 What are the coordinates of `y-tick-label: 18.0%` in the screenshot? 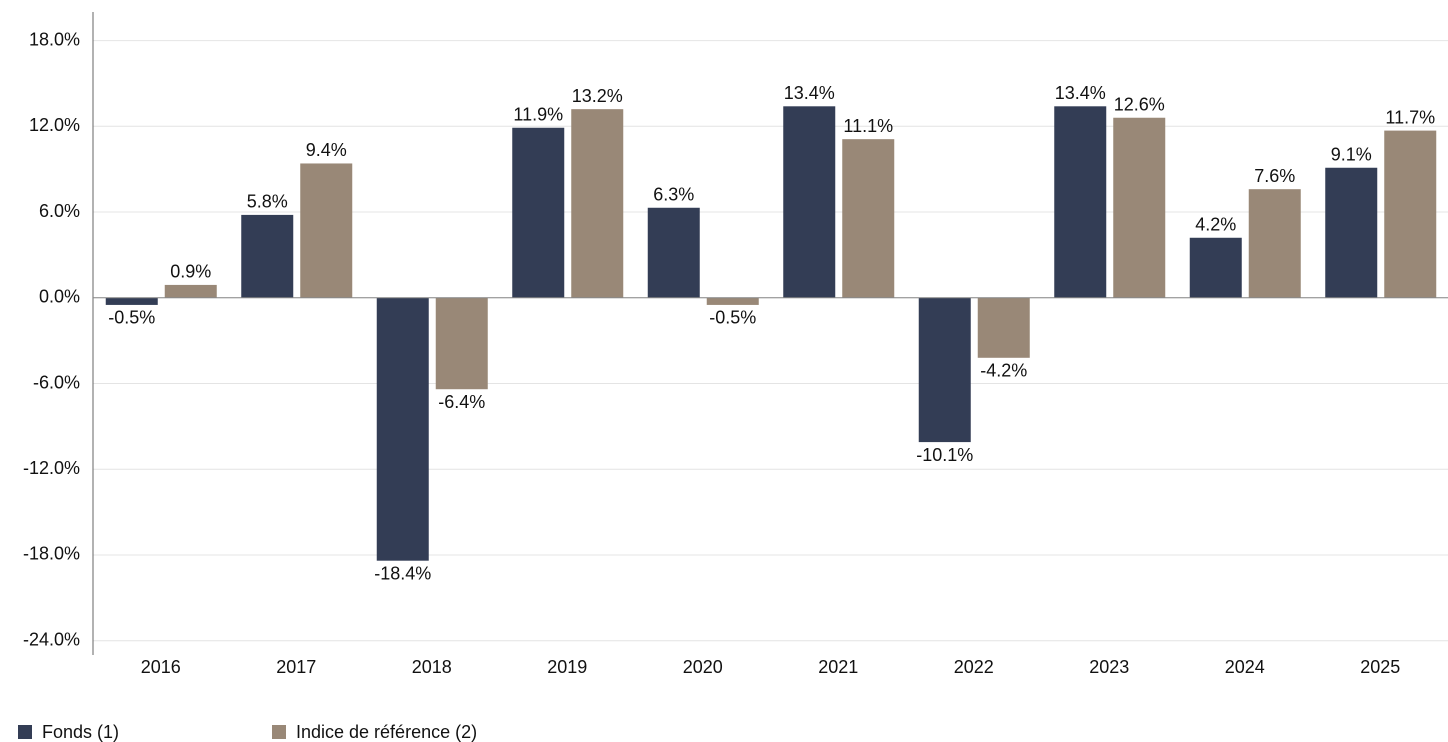 It's located at (54, 39).